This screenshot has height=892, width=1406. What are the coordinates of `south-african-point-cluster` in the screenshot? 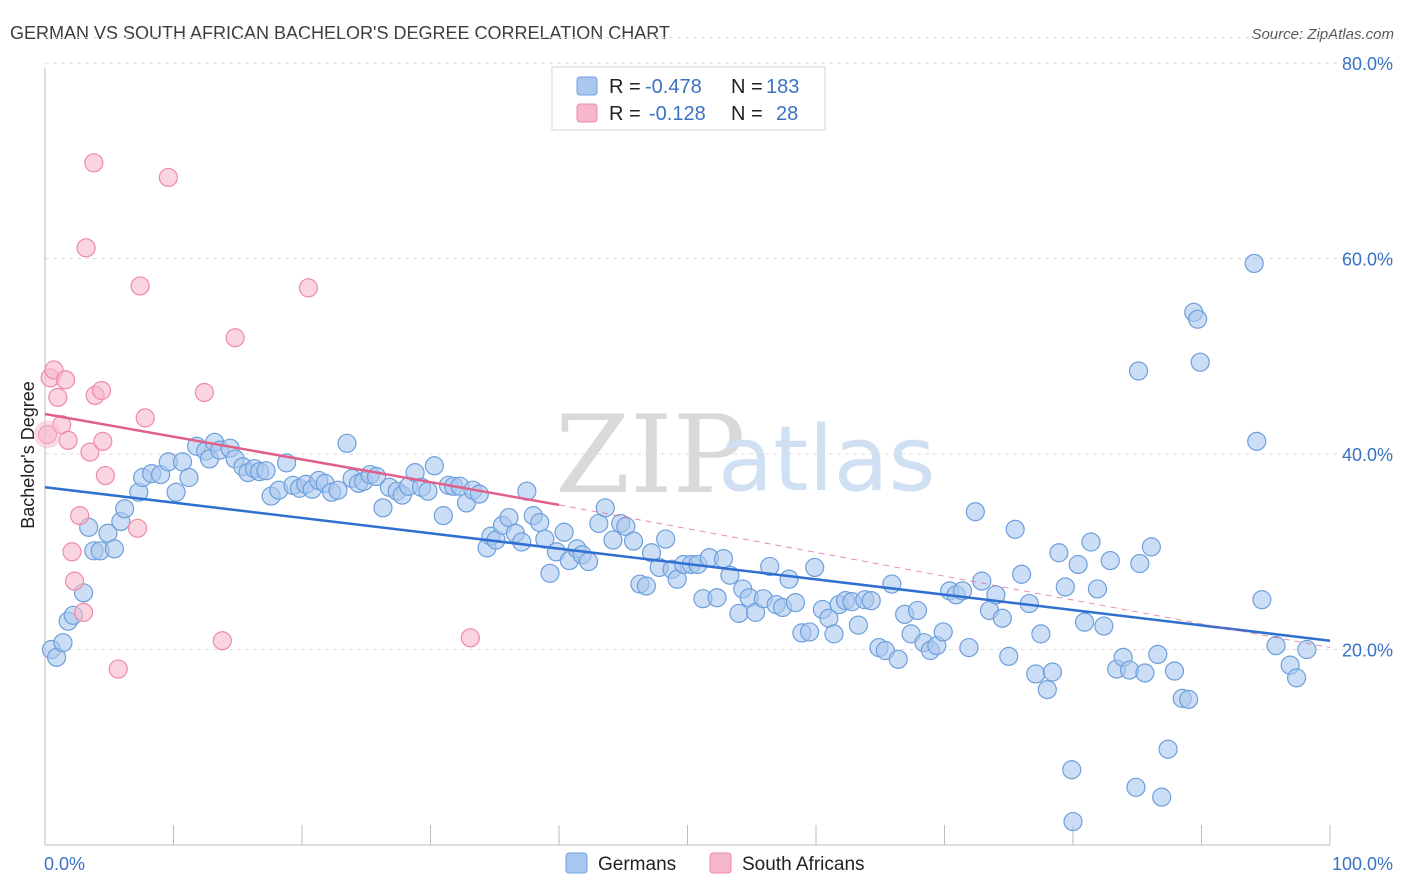 It's located at (47, 434).